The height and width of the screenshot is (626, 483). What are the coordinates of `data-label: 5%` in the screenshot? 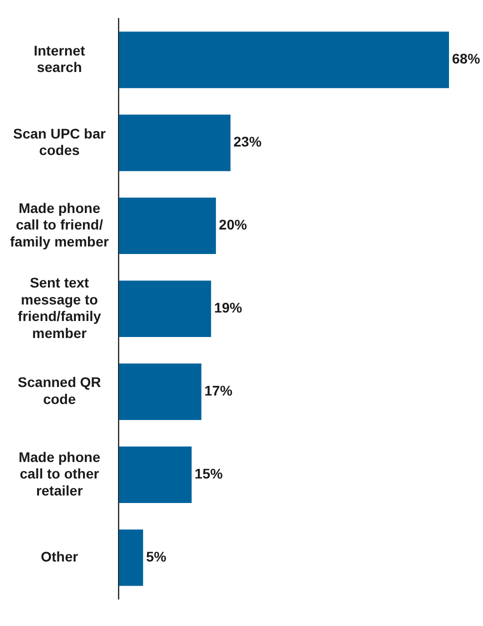 It's located at (156, 556).